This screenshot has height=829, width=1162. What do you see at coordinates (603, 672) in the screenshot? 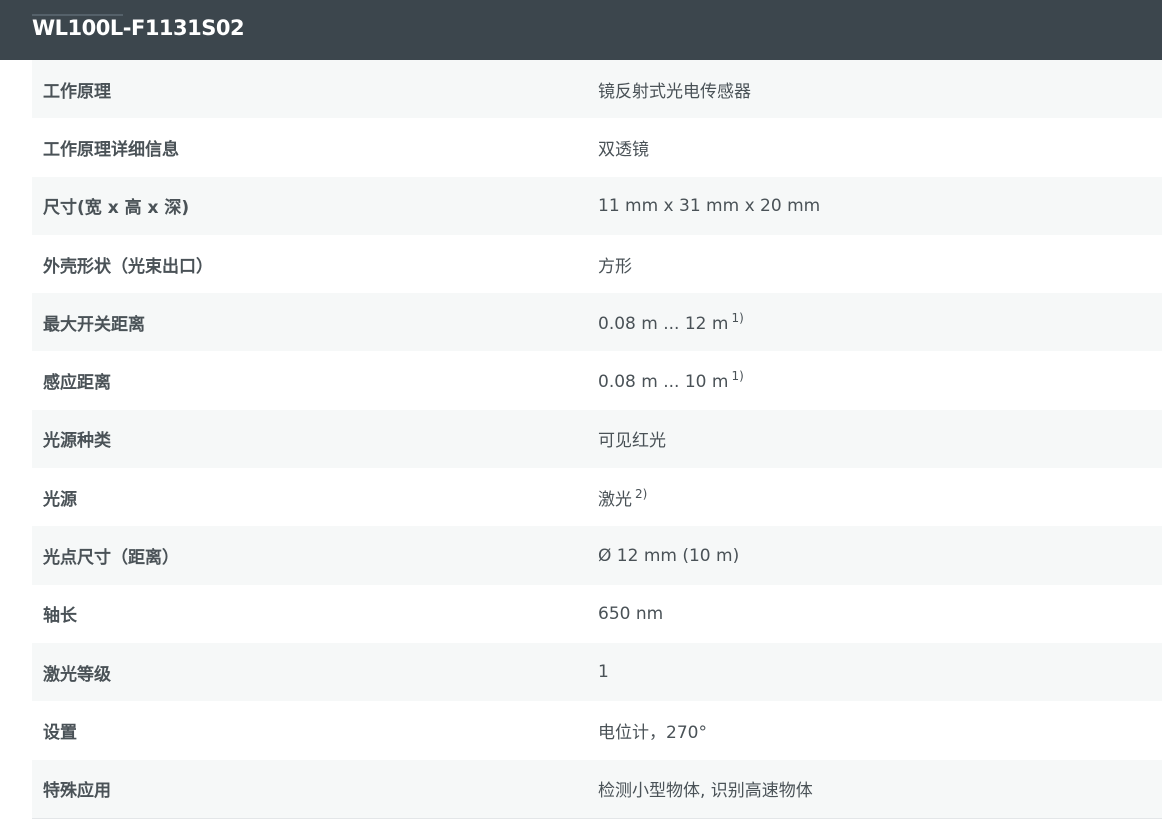
I see `spec-value-text: 1` at bounding box center [603, 672].